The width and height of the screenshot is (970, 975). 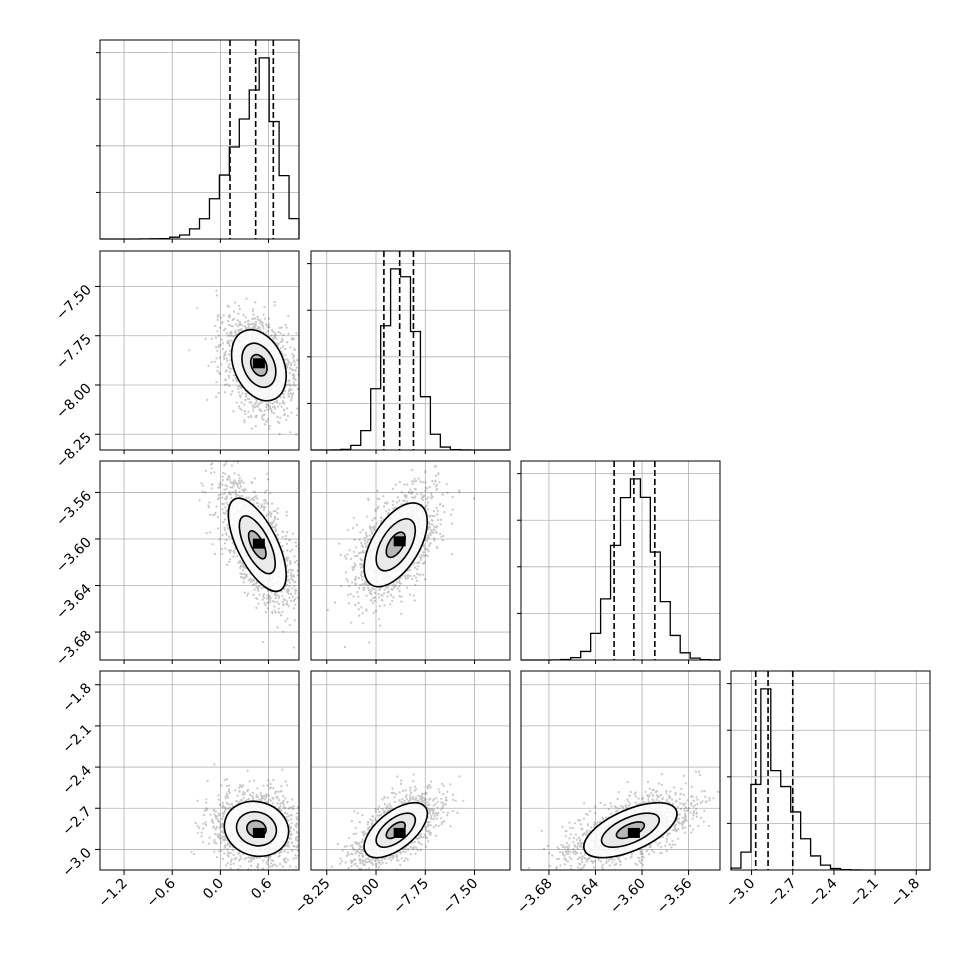 What do you see at coordinates (76, 821) in the screenshot?
I see `y-tick-label-3-1: −2.7` at bounding box center [76, 821].